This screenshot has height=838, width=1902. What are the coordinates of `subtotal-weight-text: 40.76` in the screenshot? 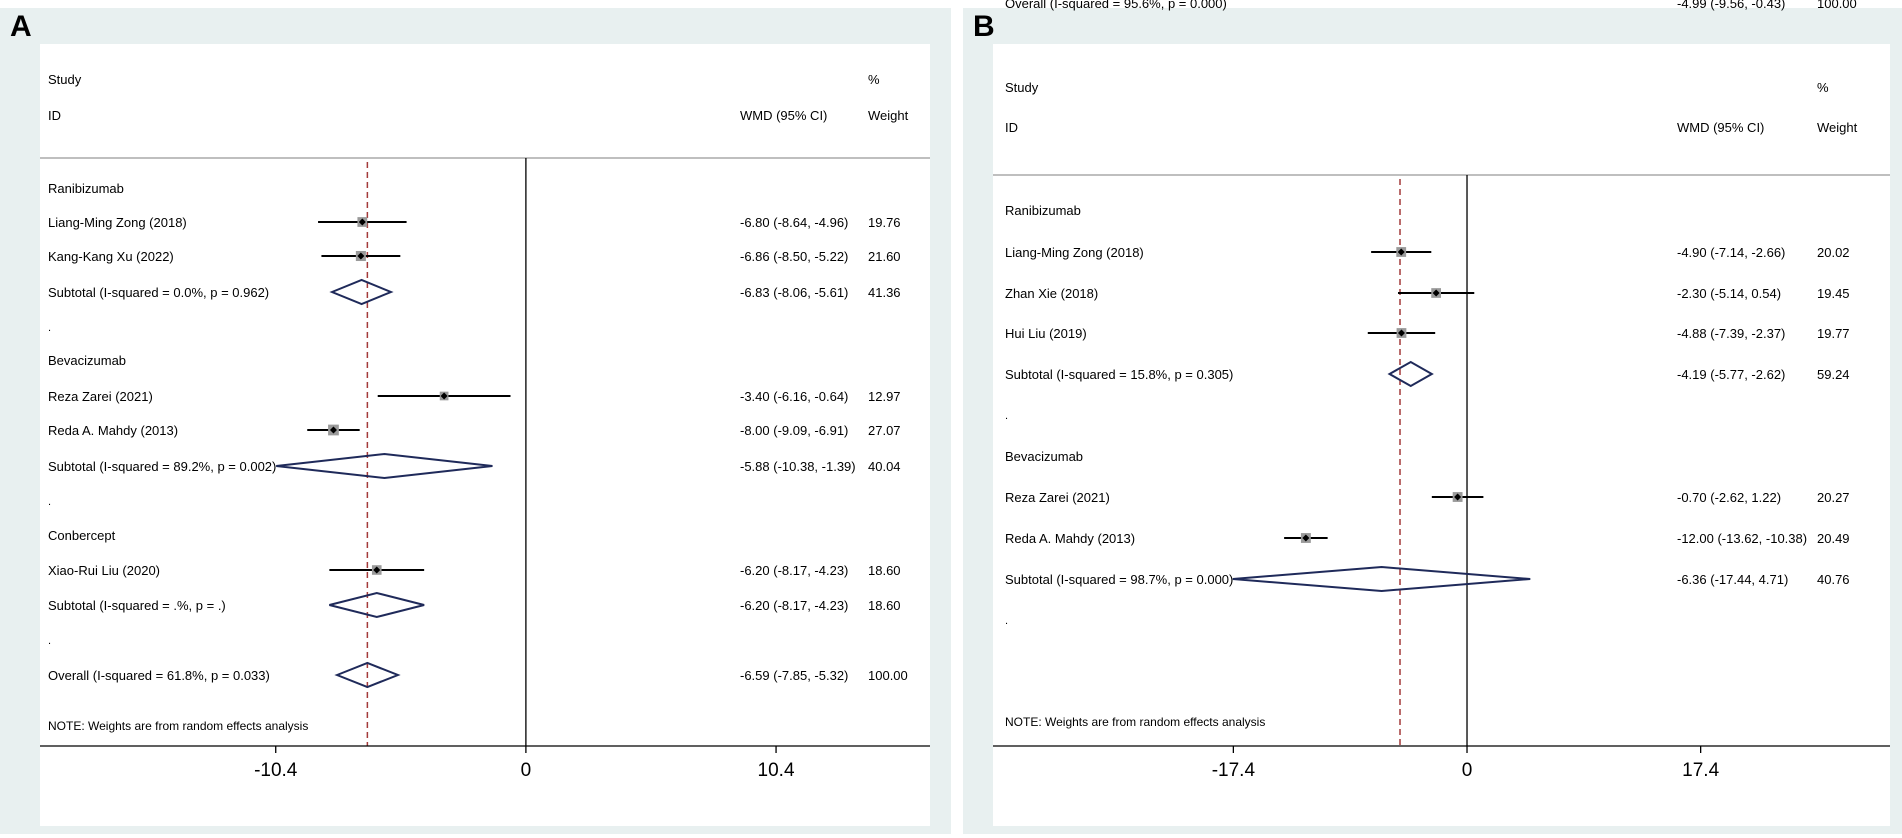 It's located at (1833, 579).